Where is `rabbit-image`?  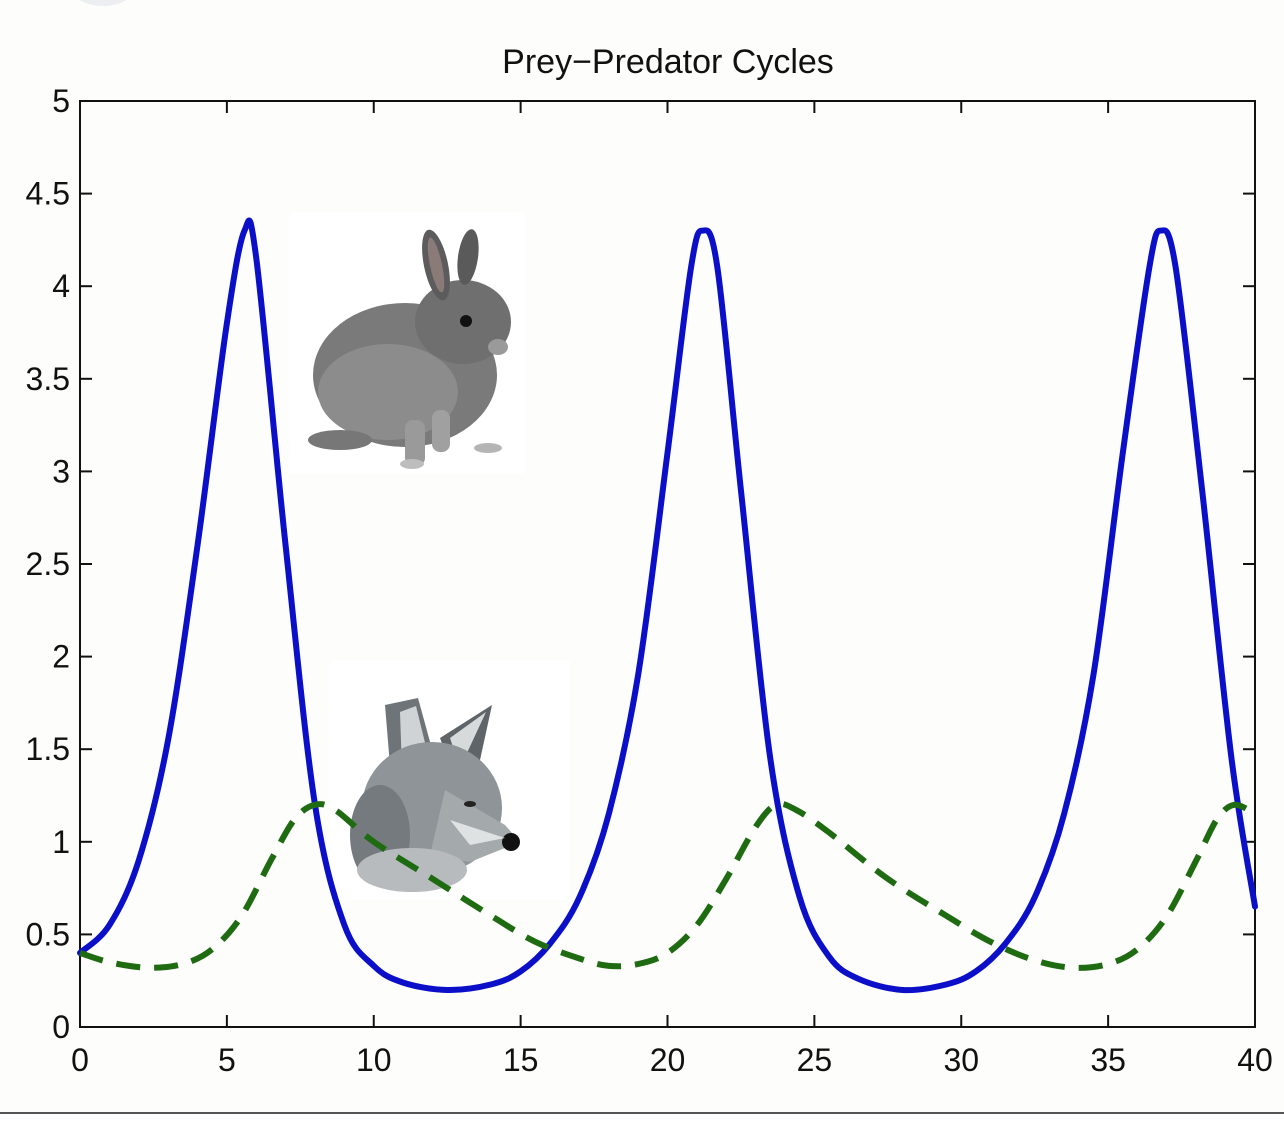 rabbit-image is located at coordinates (407, 343).